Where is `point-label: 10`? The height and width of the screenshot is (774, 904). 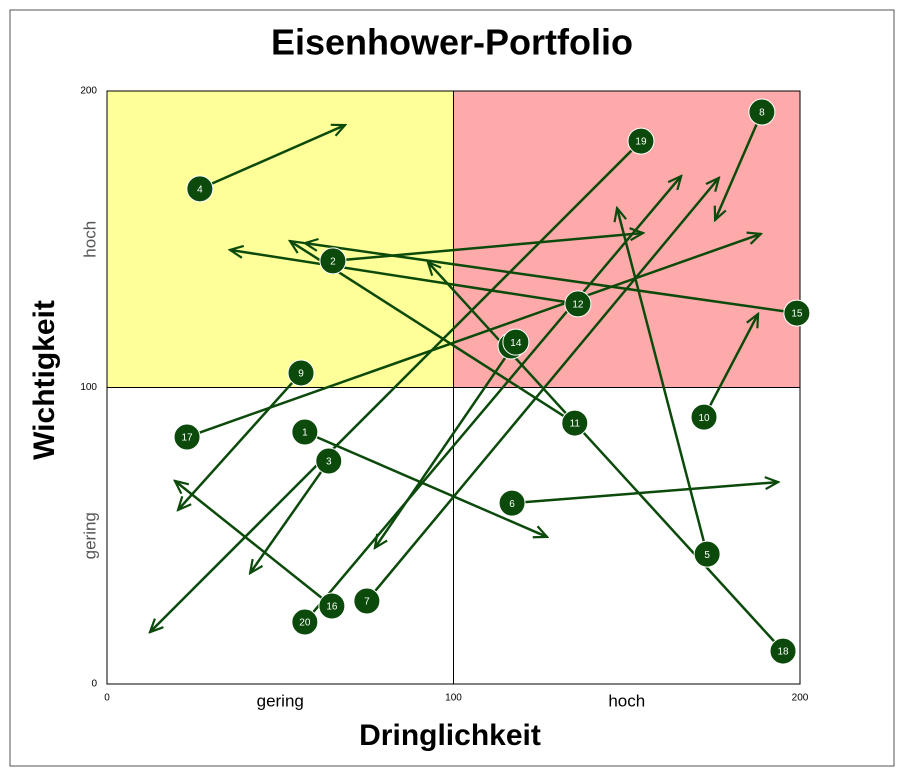
point-label: 10 is located at coordinates (704, 418).